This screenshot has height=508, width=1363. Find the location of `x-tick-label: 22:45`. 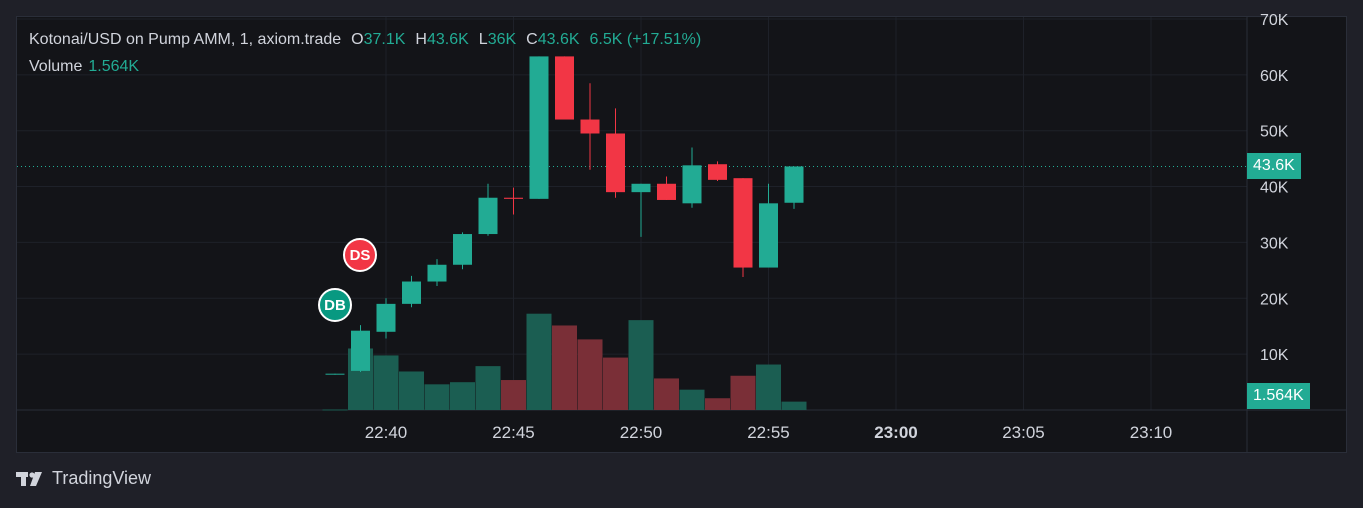

x-tick-label: 22:45 is located at coordinates (513, 432).